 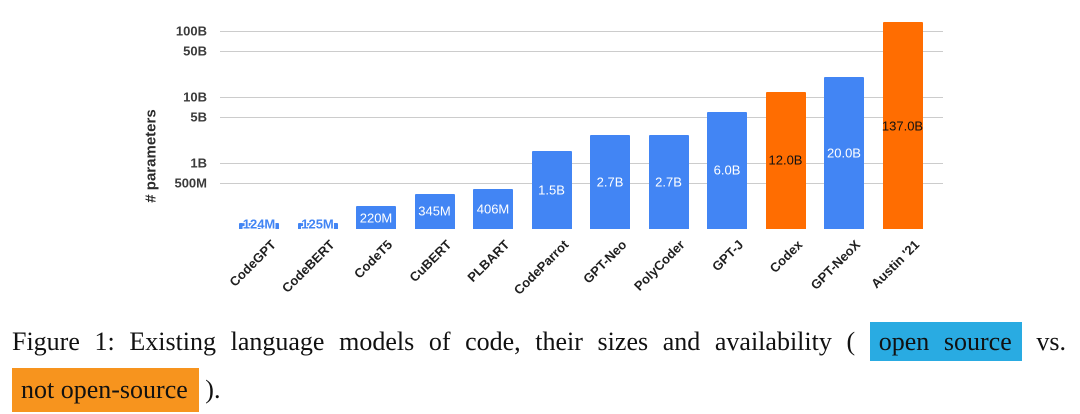 I want to click on bar-value-label-plbart: 406M, so click(x=493, y=209).